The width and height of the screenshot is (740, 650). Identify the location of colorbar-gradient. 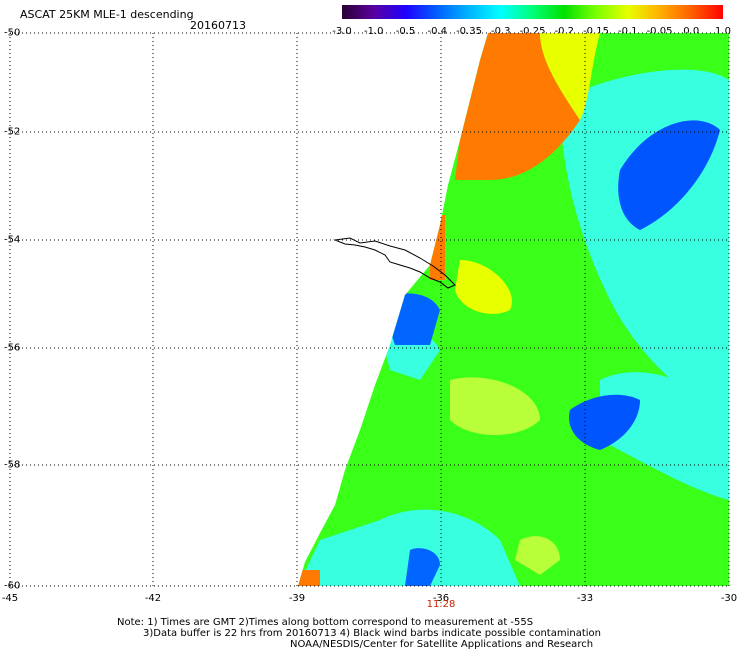
(532, 12).